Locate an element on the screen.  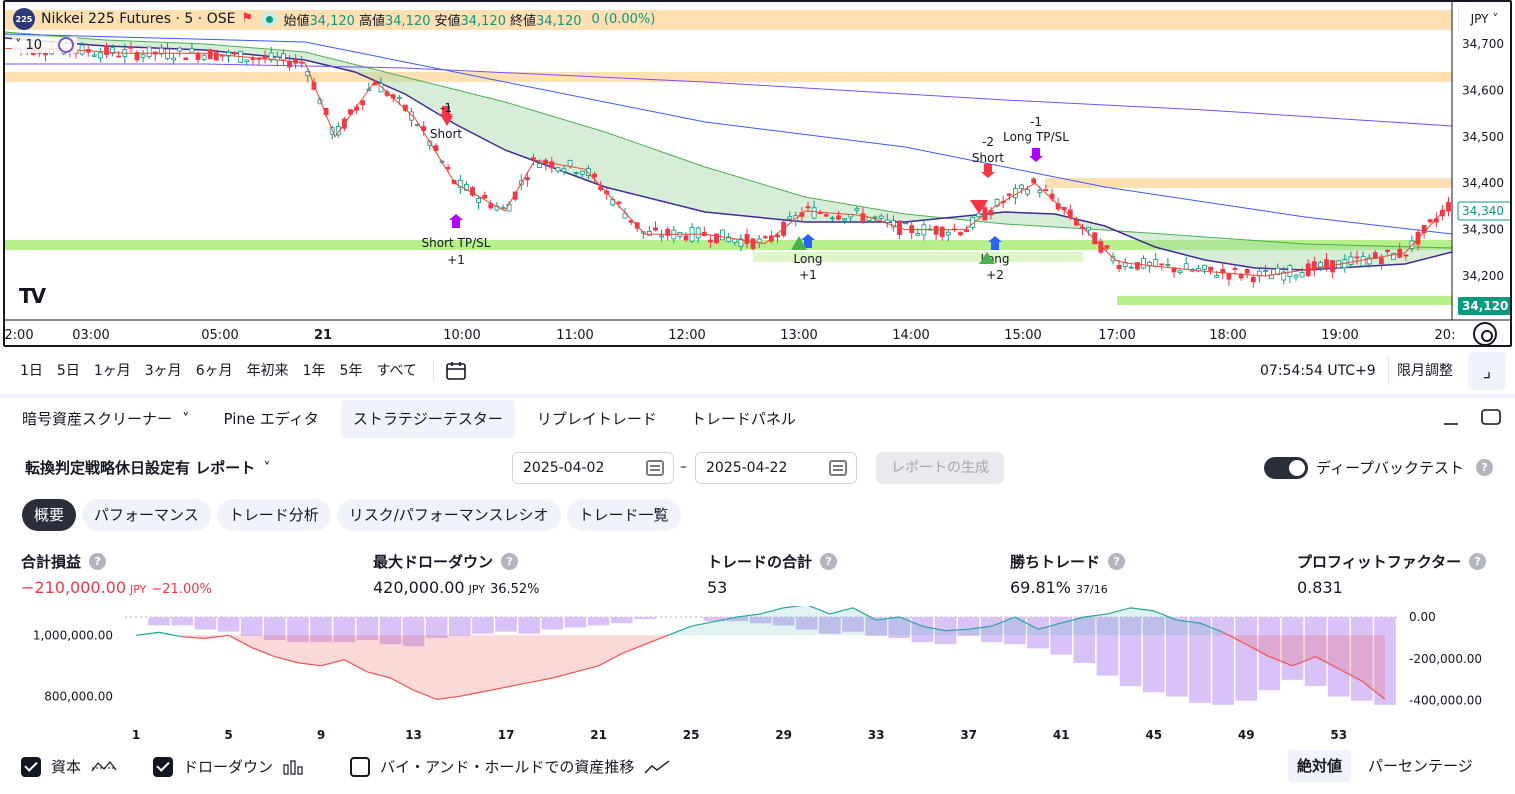
panel-tab: 暗号資産スクリーナー ˅ is located at coordinates (106, 419).